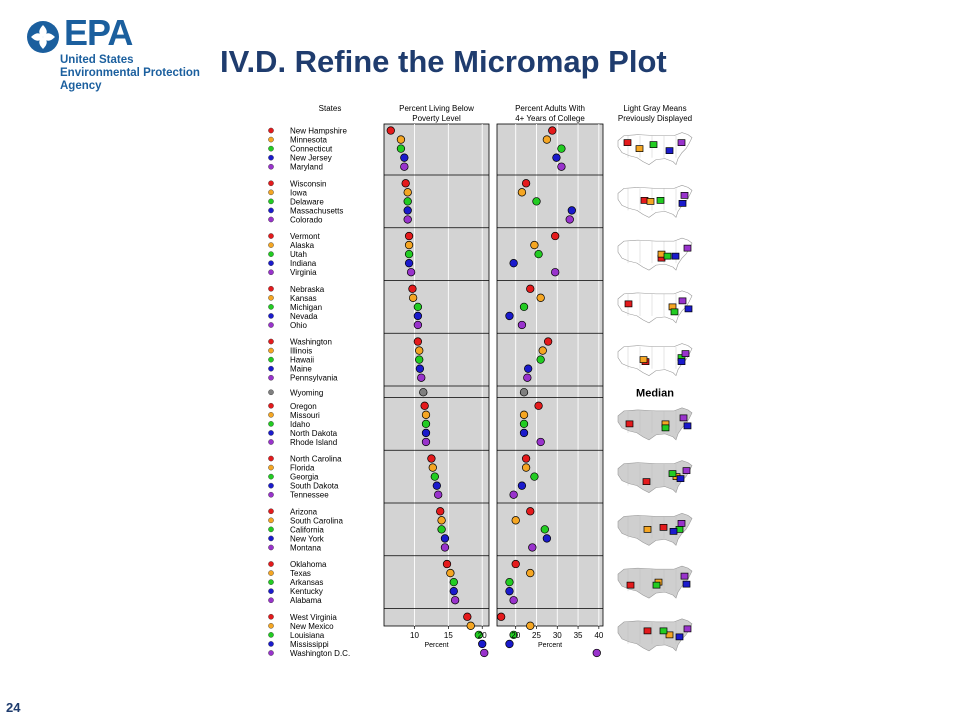 The width and height of the screenshot is (960, 720). Describe the element at coordinates (306, 582) in the screenshot. I see `state-label: Arkansas` at that location.